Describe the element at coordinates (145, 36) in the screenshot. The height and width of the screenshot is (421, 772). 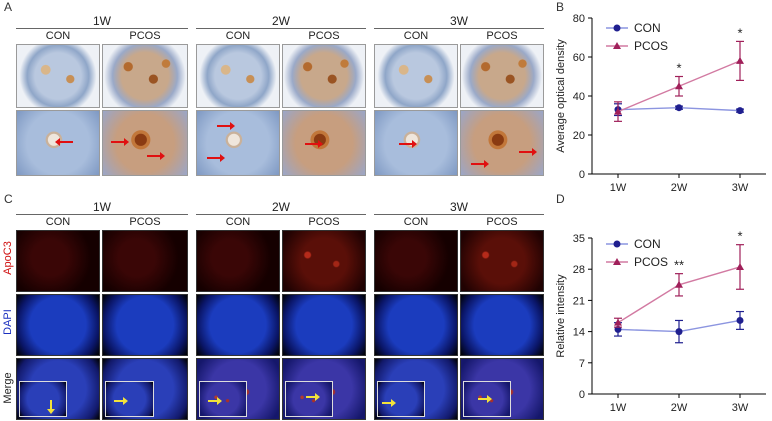
I see `group-pcos-1w: PCOS` at that location.